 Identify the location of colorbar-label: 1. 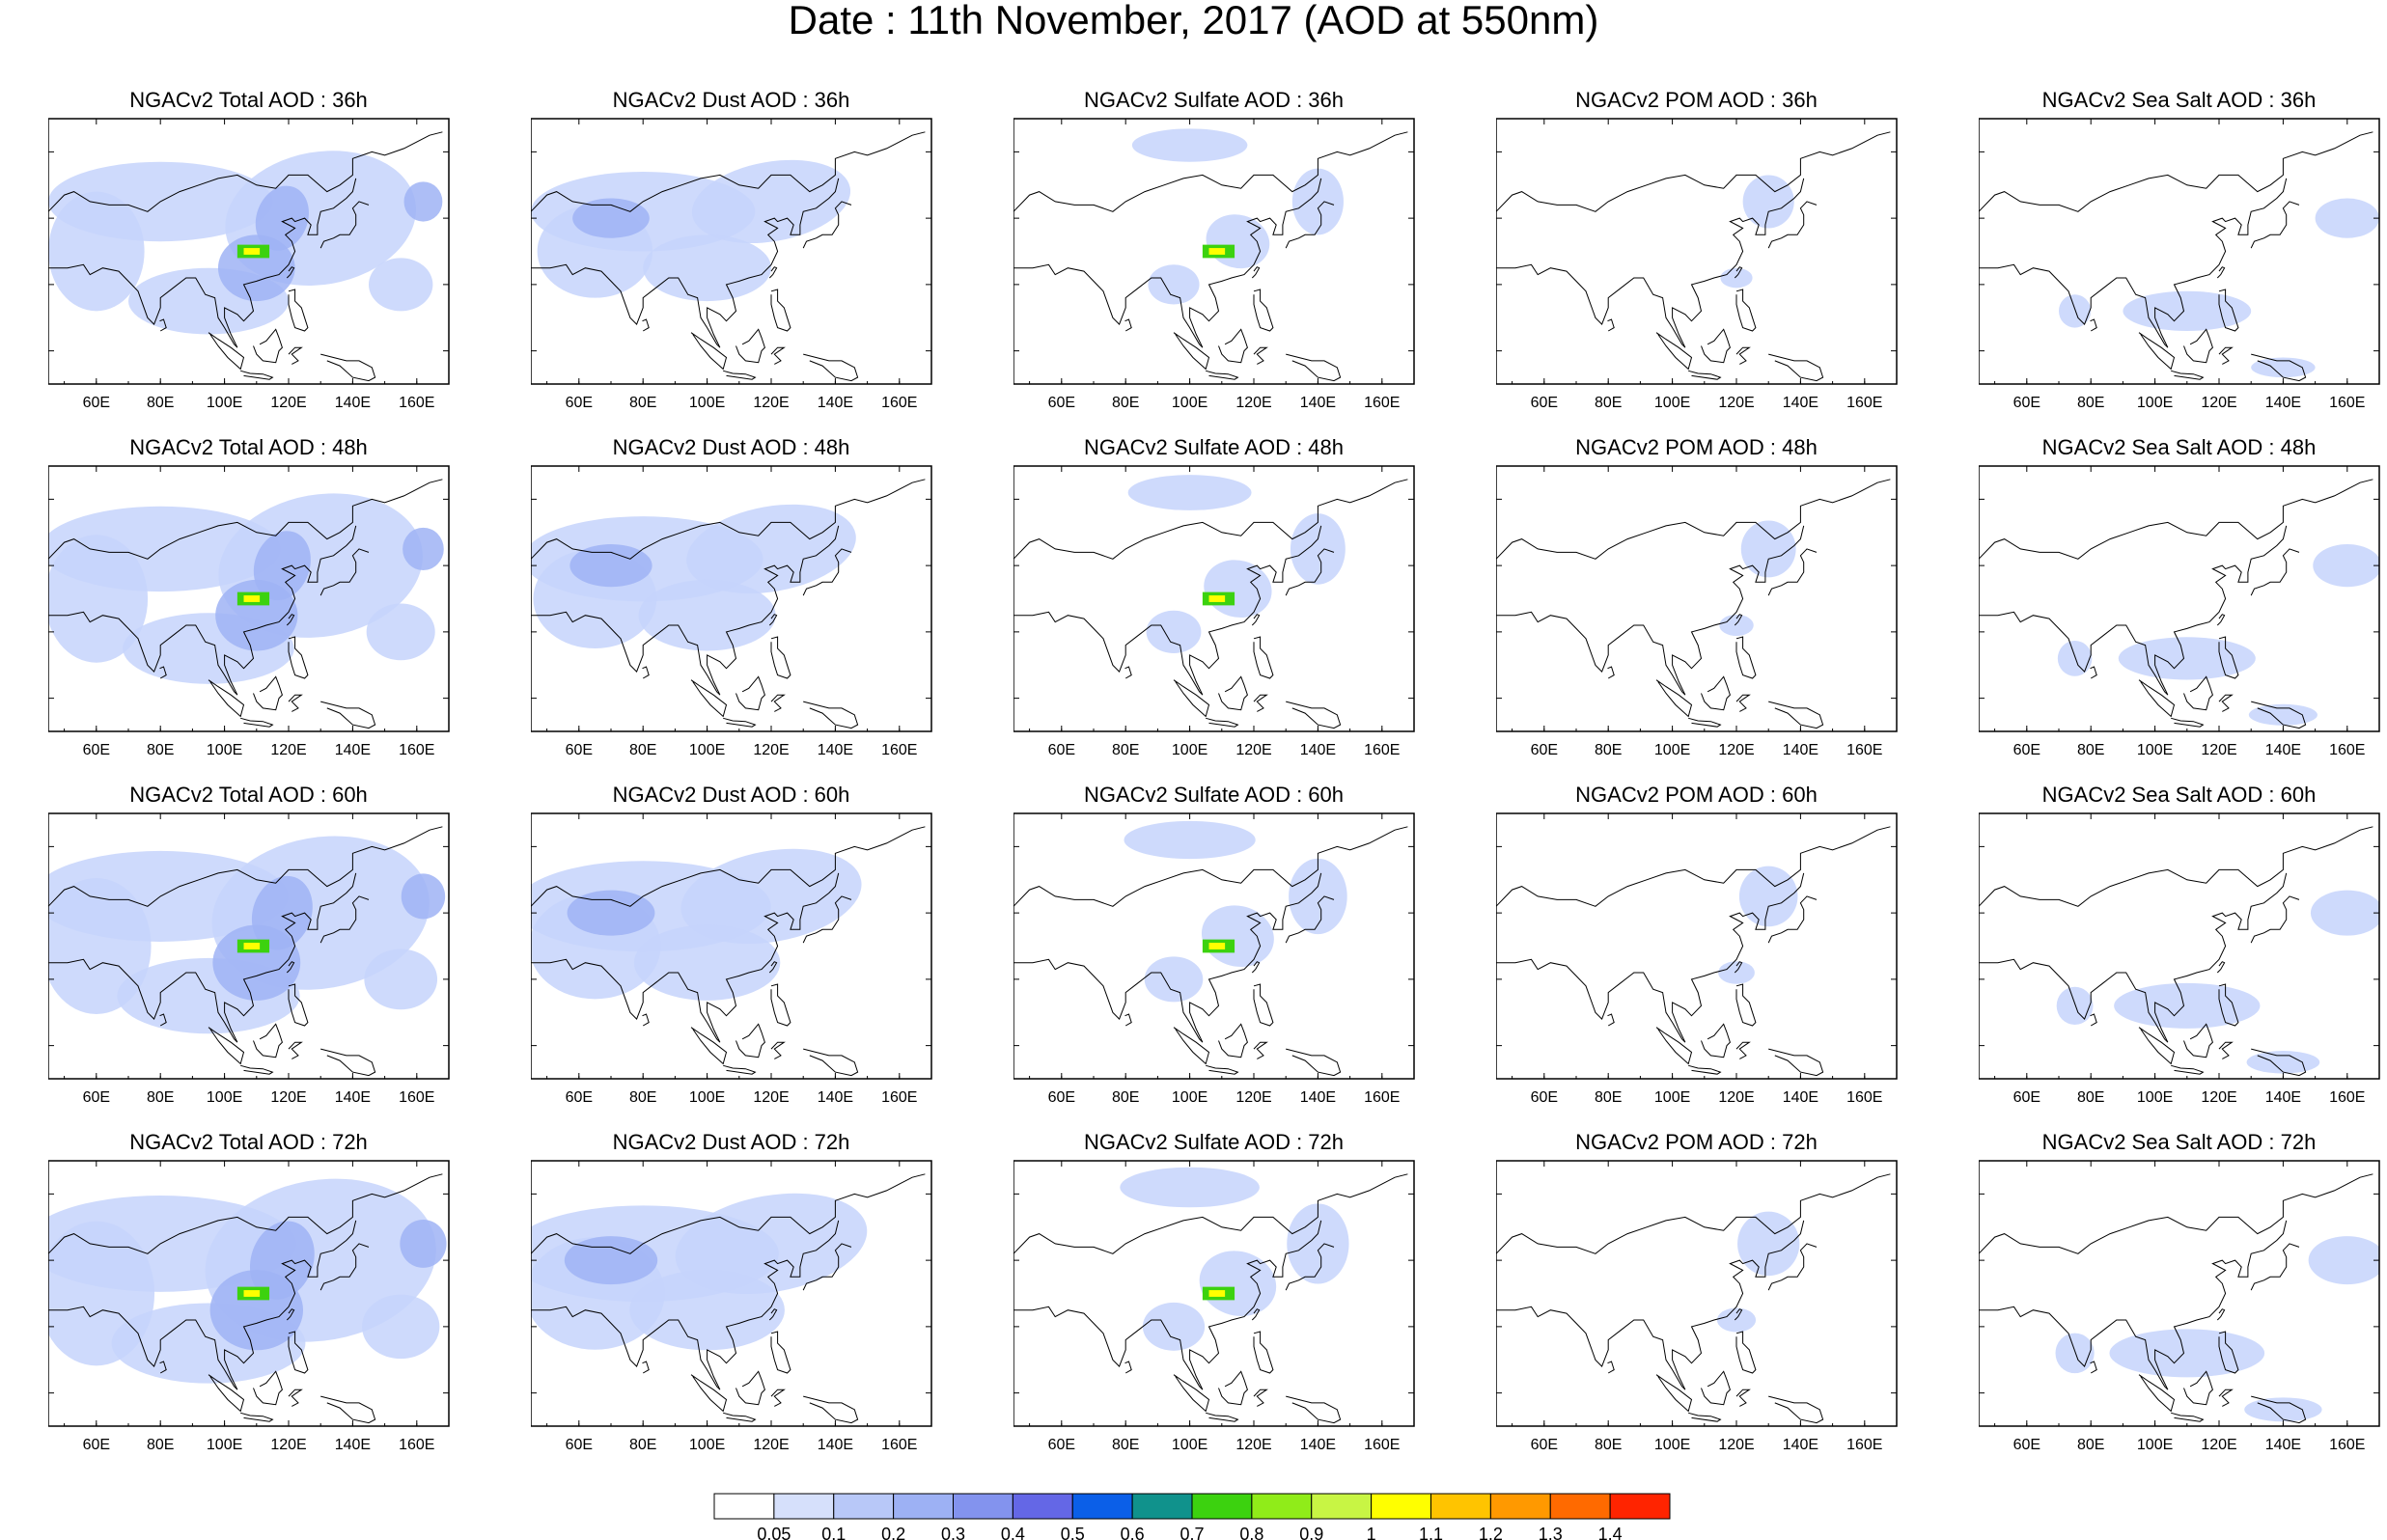
(1371, 1532).